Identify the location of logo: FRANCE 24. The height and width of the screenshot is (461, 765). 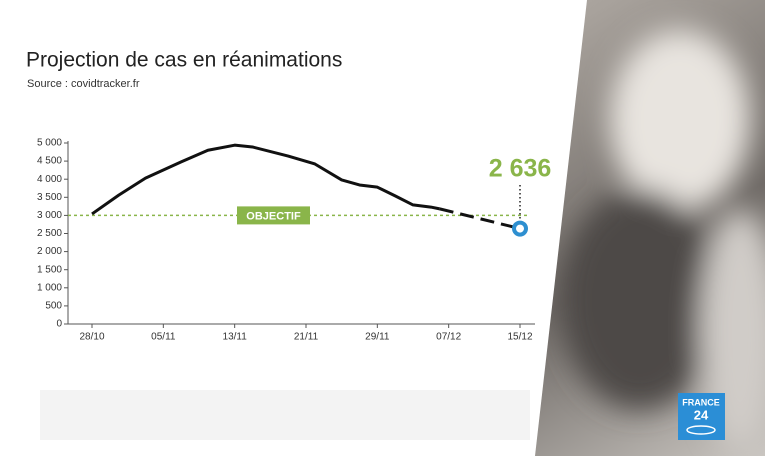
(701, 416).